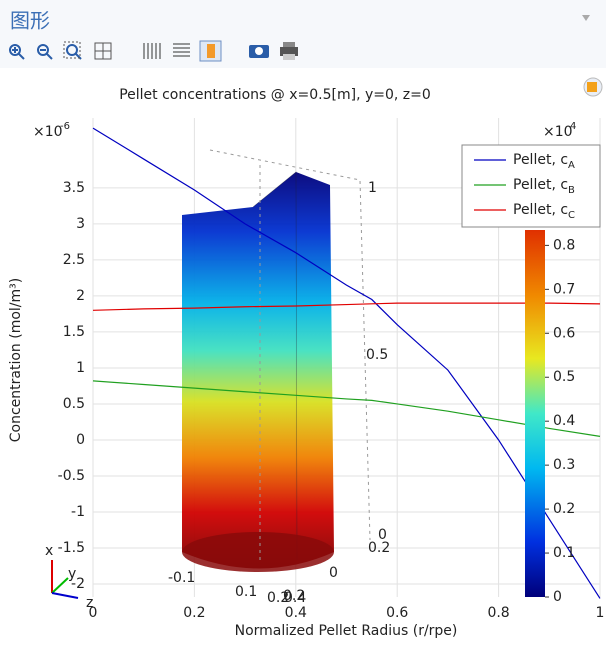 This screenshot has width=606, height=650. Describe the element at coordinates (78, 584) in the screenshot. I see `y-tick-label: -2` at that location.